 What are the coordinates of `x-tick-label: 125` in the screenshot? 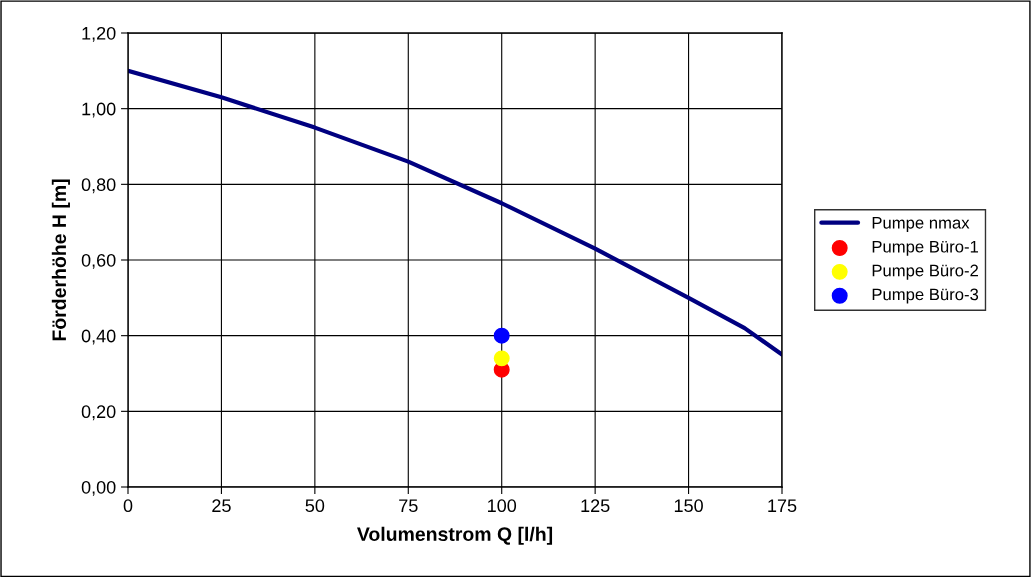 It's located at (595, 506).